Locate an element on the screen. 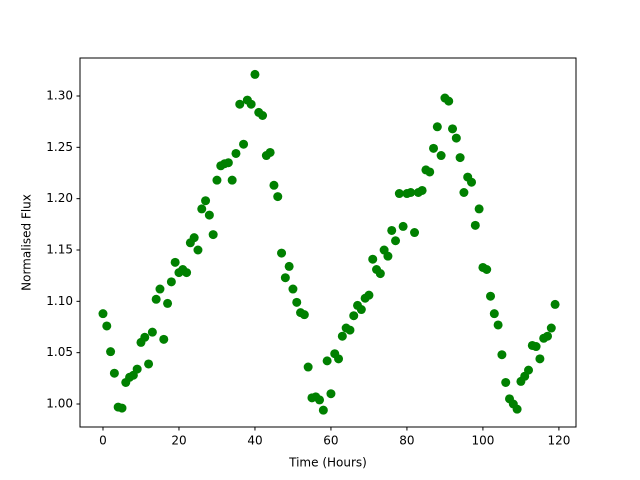 This screenshot has height=480, width=640. y-tick-label: 1.00 is located at coordinates (59, 404).